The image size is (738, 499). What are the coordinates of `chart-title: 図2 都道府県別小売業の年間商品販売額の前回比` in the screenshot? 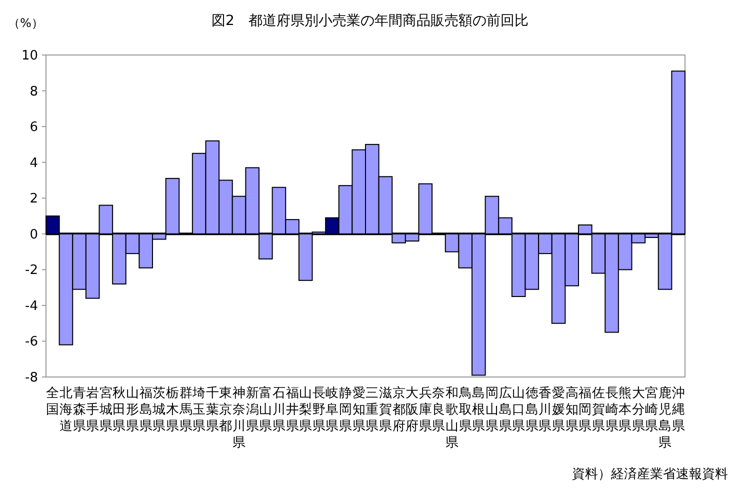 It's located at (370, 21).